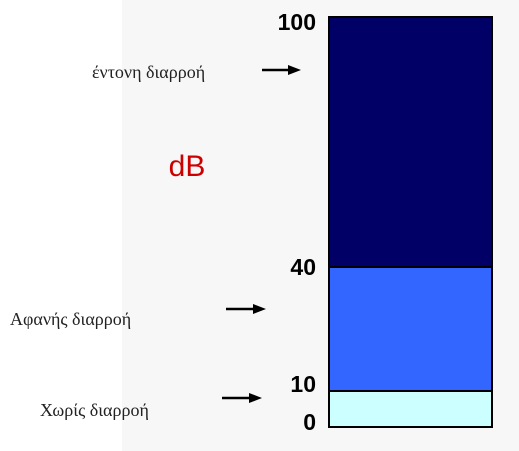  I want to click on zone-label-1: Αφανής διαρροή, so click(70, 319).